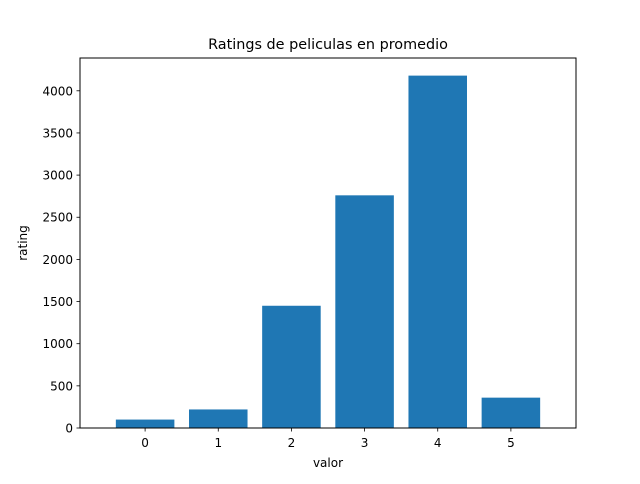 This screenshot has width=640, height=484. Describe the element at coordinates (69, 429) in the screenshot. I see `y-tick-label: 0` at that location.